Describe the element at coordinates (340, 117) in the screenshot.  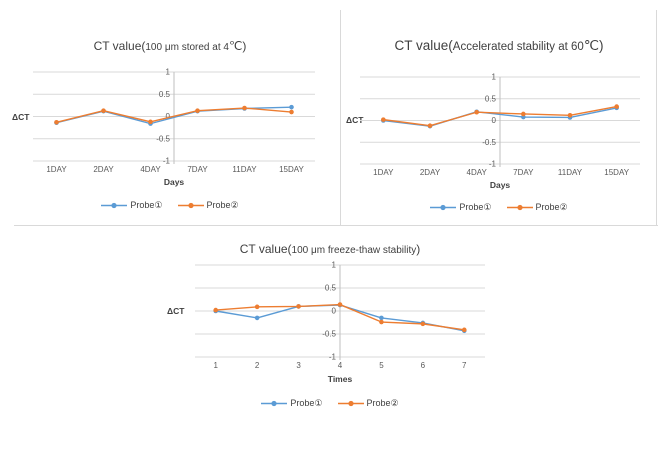
I see `divider-vertical-middle` at that location.